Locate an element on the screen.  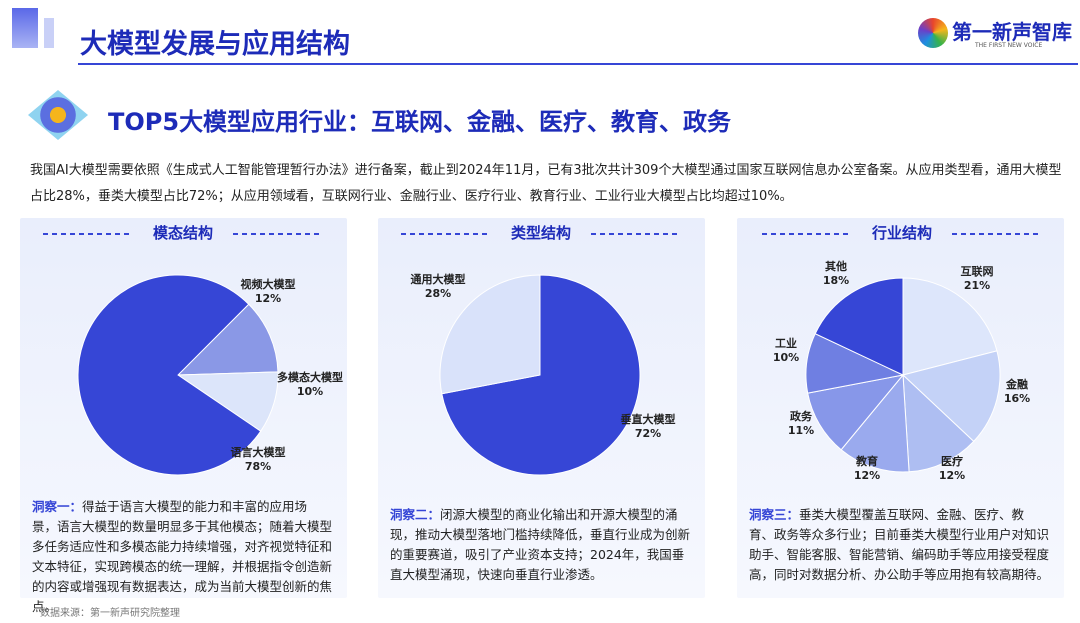
slice-value: 21% is located at coordinates (977, 285).